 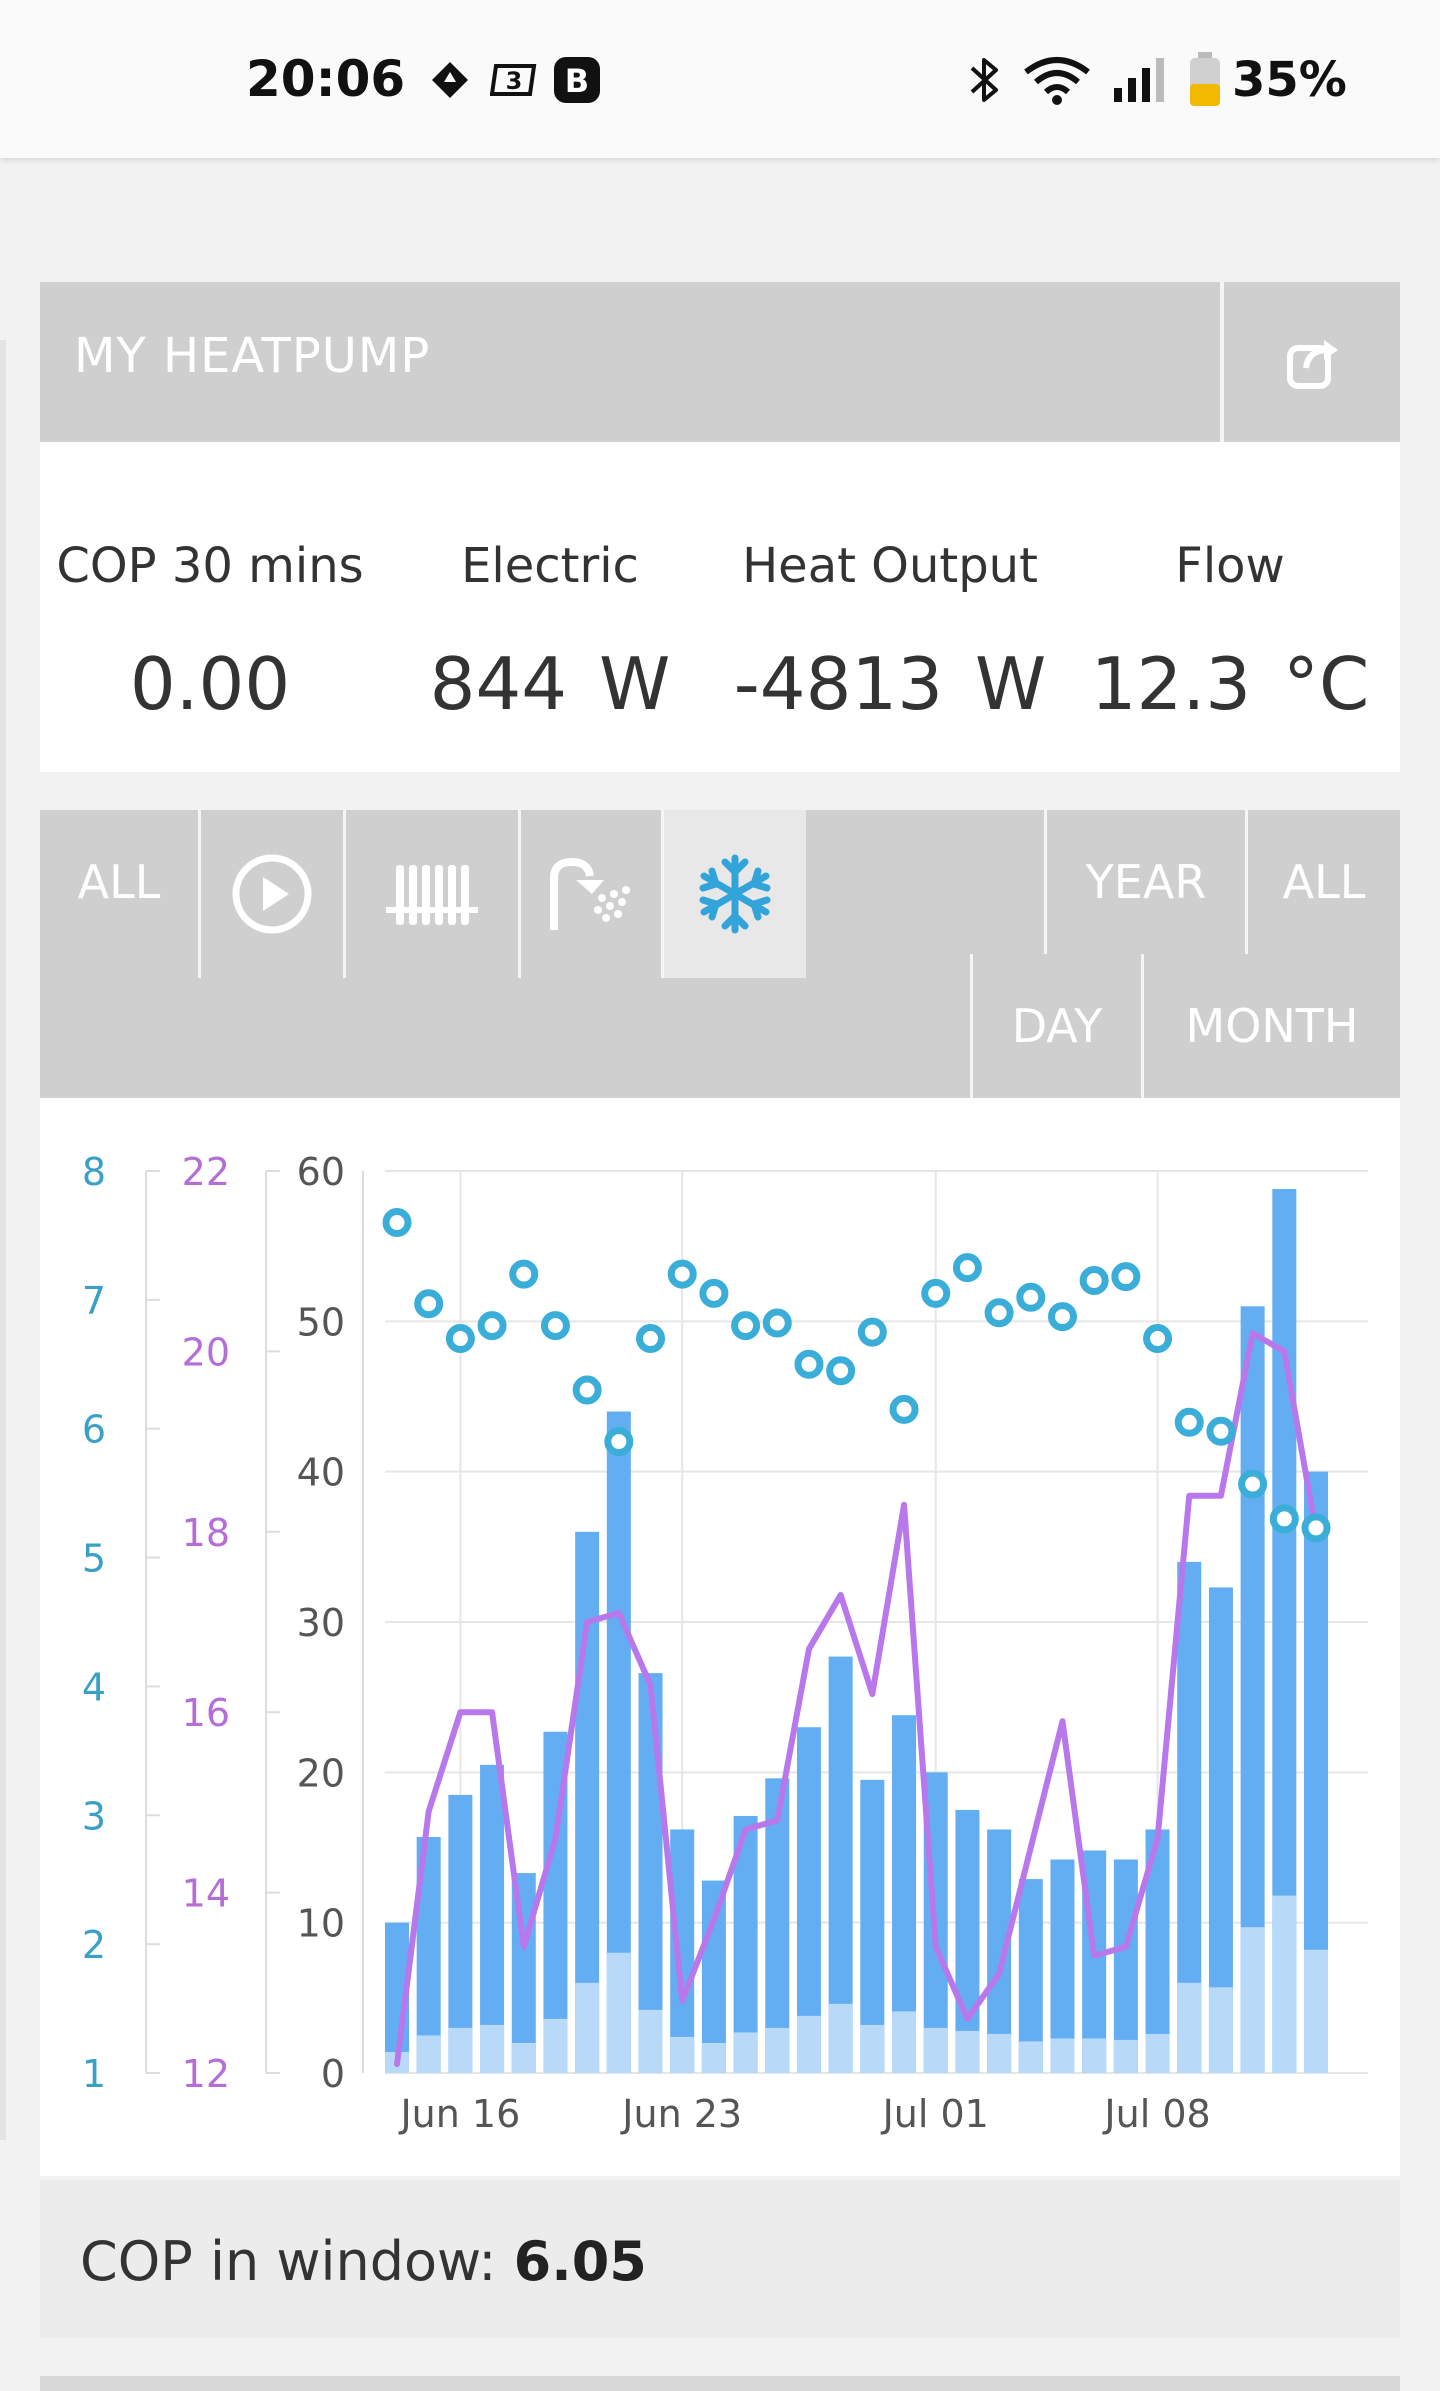 What do you see at coordinates (206, 1894) in the screenshot?
I see `temp-axis-label: 14` at bounding box center [206, 1894].